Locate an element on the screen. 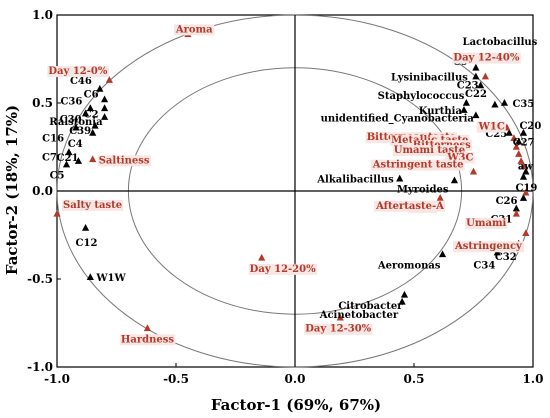  marker-staphylococcus is located at coordinates (466, 102).